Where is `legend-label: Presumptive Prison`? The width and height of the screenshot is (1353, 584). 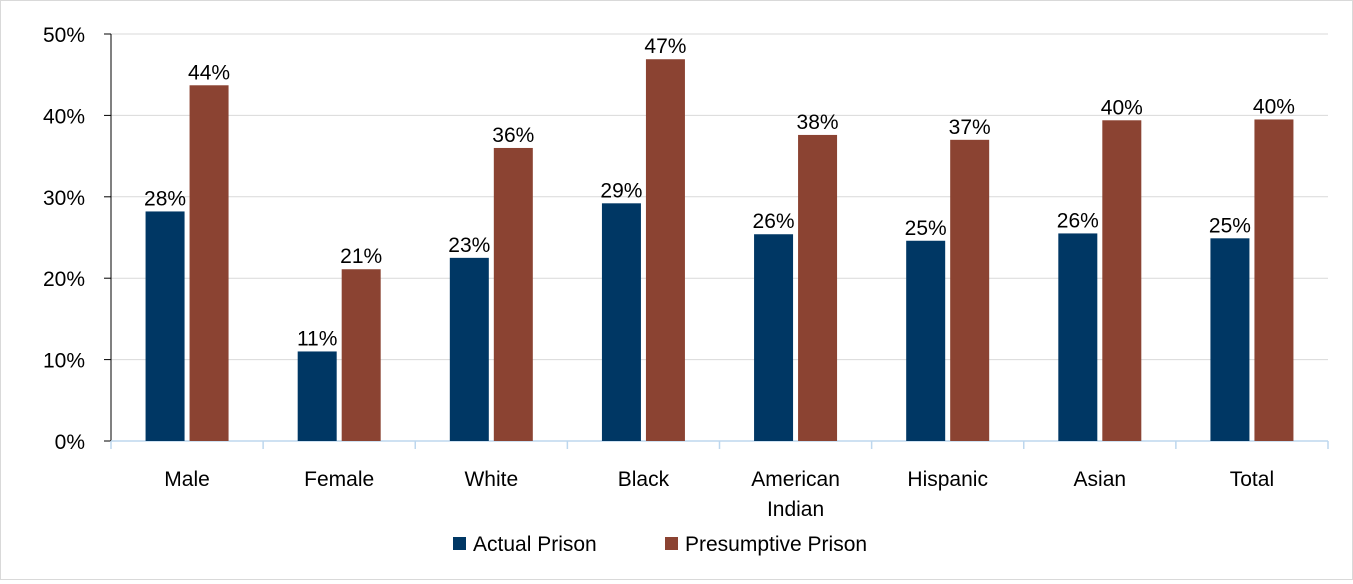 legend-label: Presumptive Prison is located at coordinates (776, 544).